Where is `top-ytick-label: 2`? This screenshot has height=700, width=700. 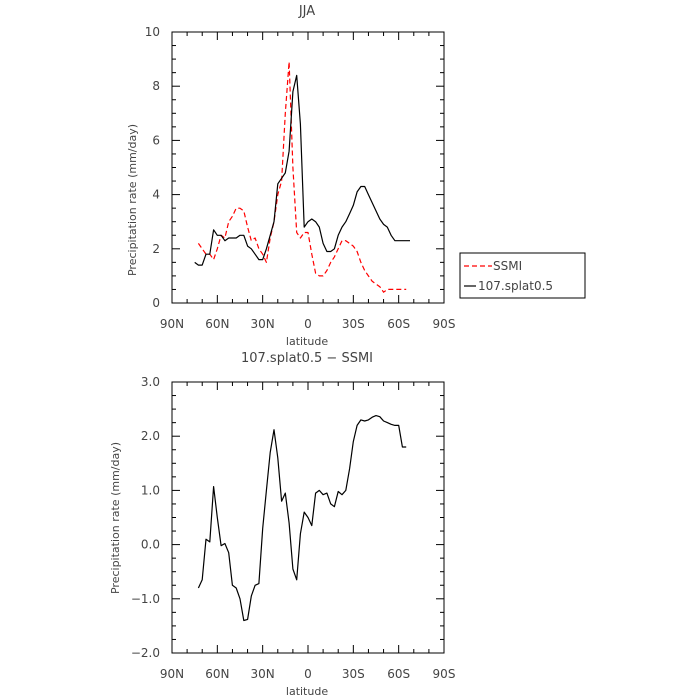 top-ytick-label: 2 is located at coordinates (156, 249).